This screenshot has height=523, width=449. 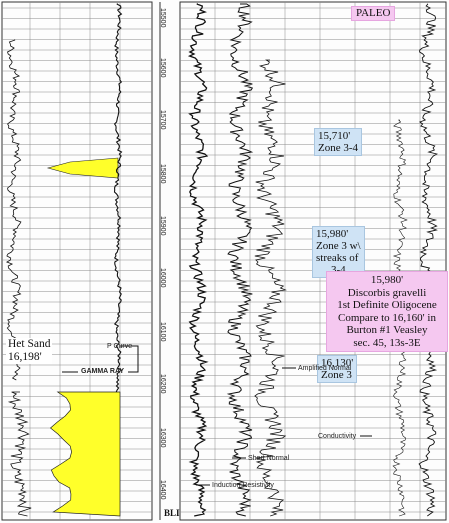 What do you see at coordinates (198, 260) in the screenshot?
I see `short-normal-curve` at bounding box center [198, 260].